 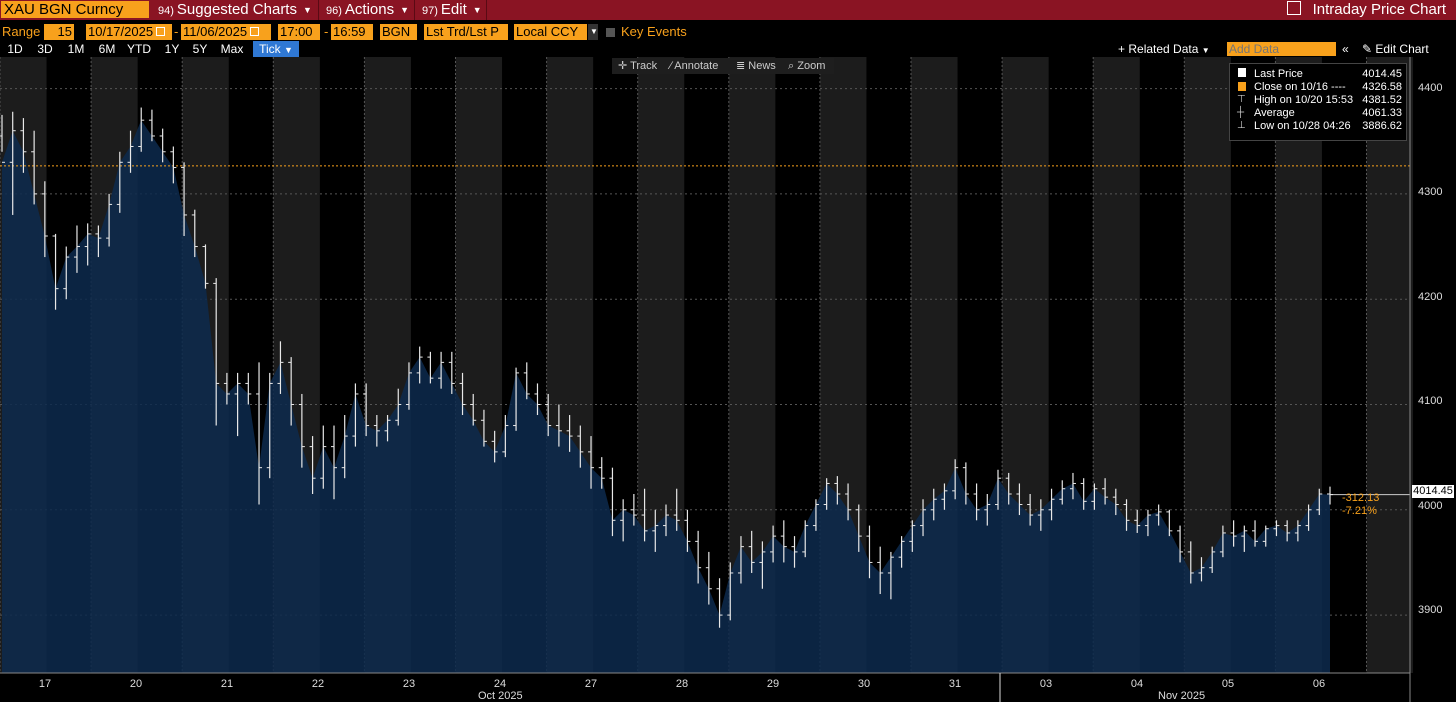 I want to click on change-percent: -7.21%, so click(x=1359, y=511).